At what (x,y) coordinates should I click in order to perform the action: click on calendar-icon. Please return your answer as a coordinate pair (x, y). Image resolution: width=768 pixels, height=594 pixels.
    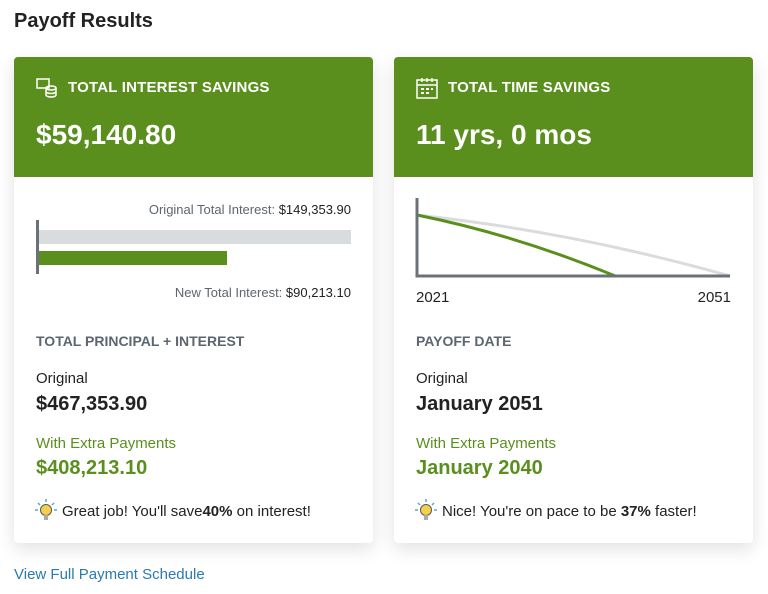
    Looking at the image, I should click on (427, 88).